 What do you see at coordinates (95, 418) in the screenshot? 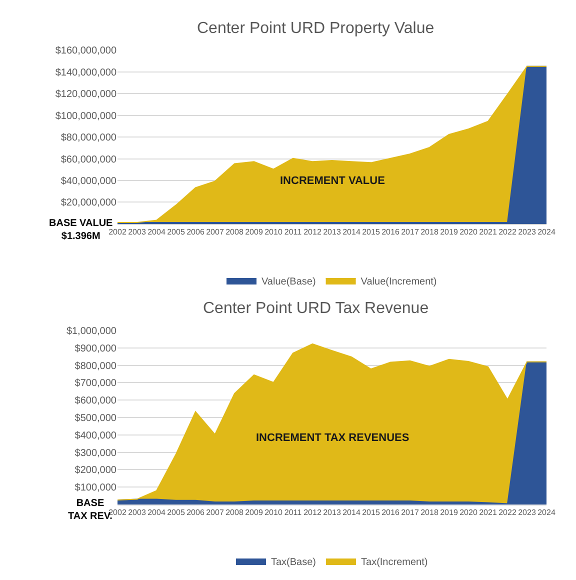
I see `y-tick-label: $500,000` at bounding box center [95, 418].